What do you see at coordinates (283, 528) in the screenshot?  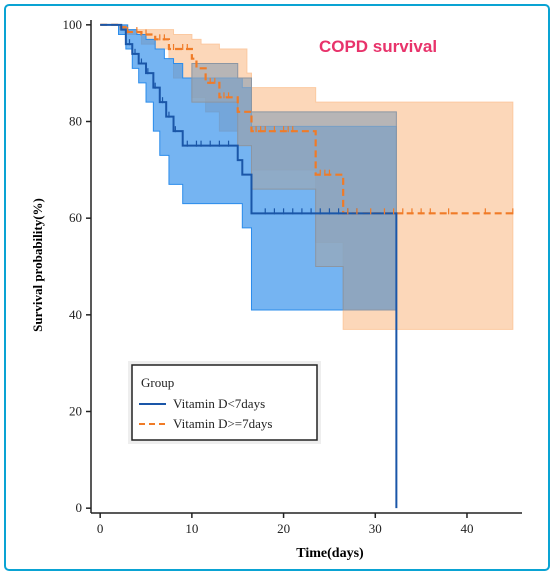 I see `x-tick-label: 20` at bounding box center [283, 528].